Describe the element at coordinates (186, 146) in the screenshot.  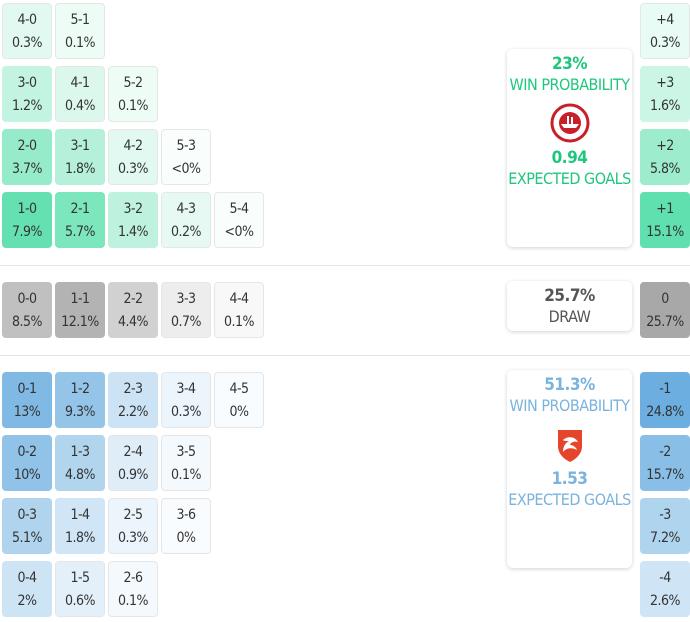
I see `score-label: 5-3` at that location.